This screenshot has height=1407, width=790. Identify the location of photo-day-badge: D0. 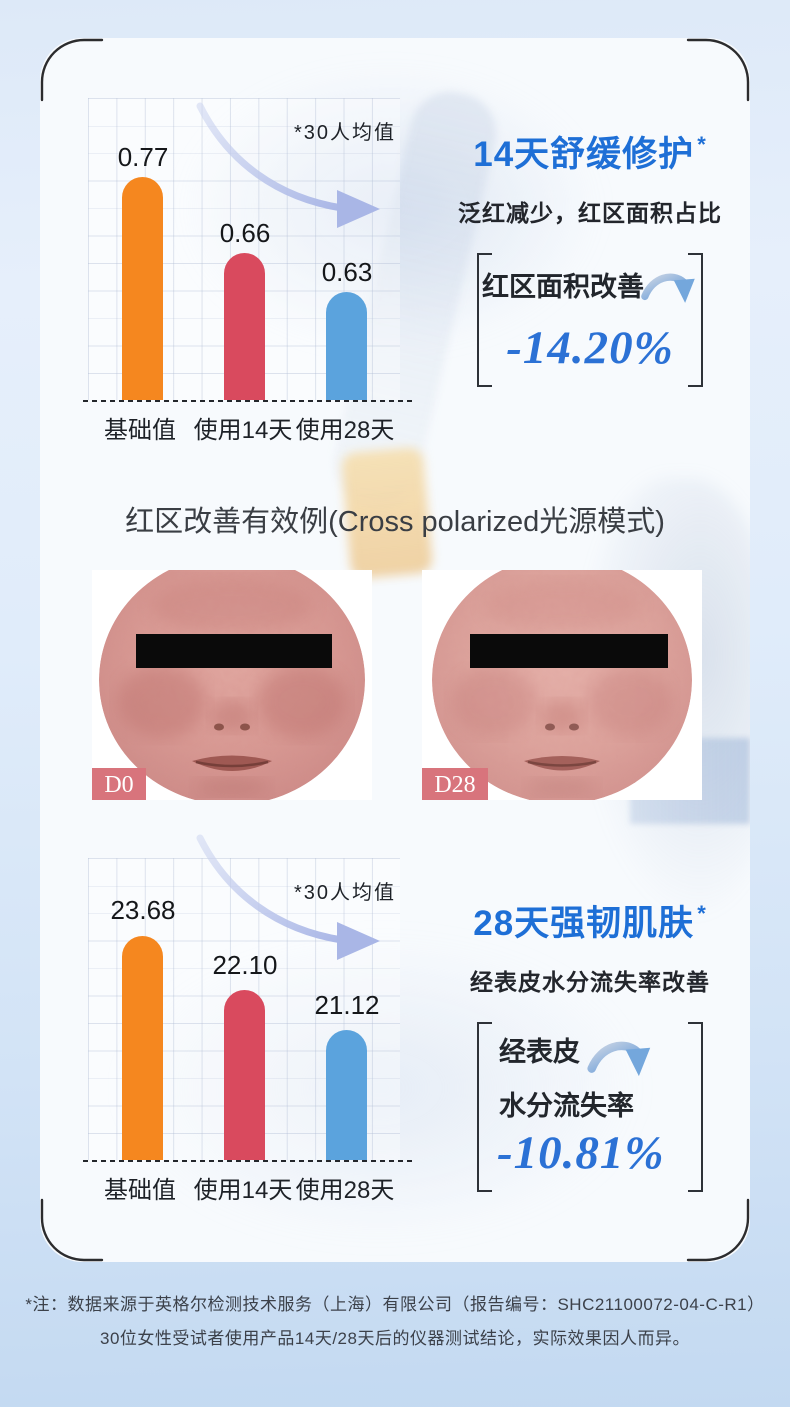
(119, 784).